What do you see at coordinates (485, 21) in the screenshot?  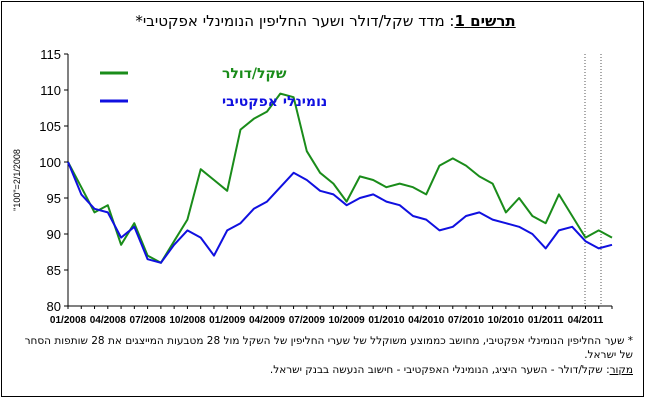 I see `chart-title-label: תרשים 1` at bounding box center [485, 21].